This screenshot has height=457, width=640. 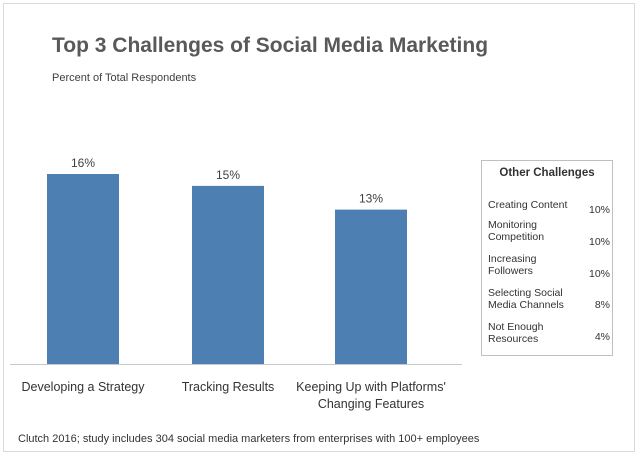 What do you see at coordinates (371, 387) in the screenshot?
I see `category-label: Keeping Up with Platforms'` at bounding box center [371, 387].